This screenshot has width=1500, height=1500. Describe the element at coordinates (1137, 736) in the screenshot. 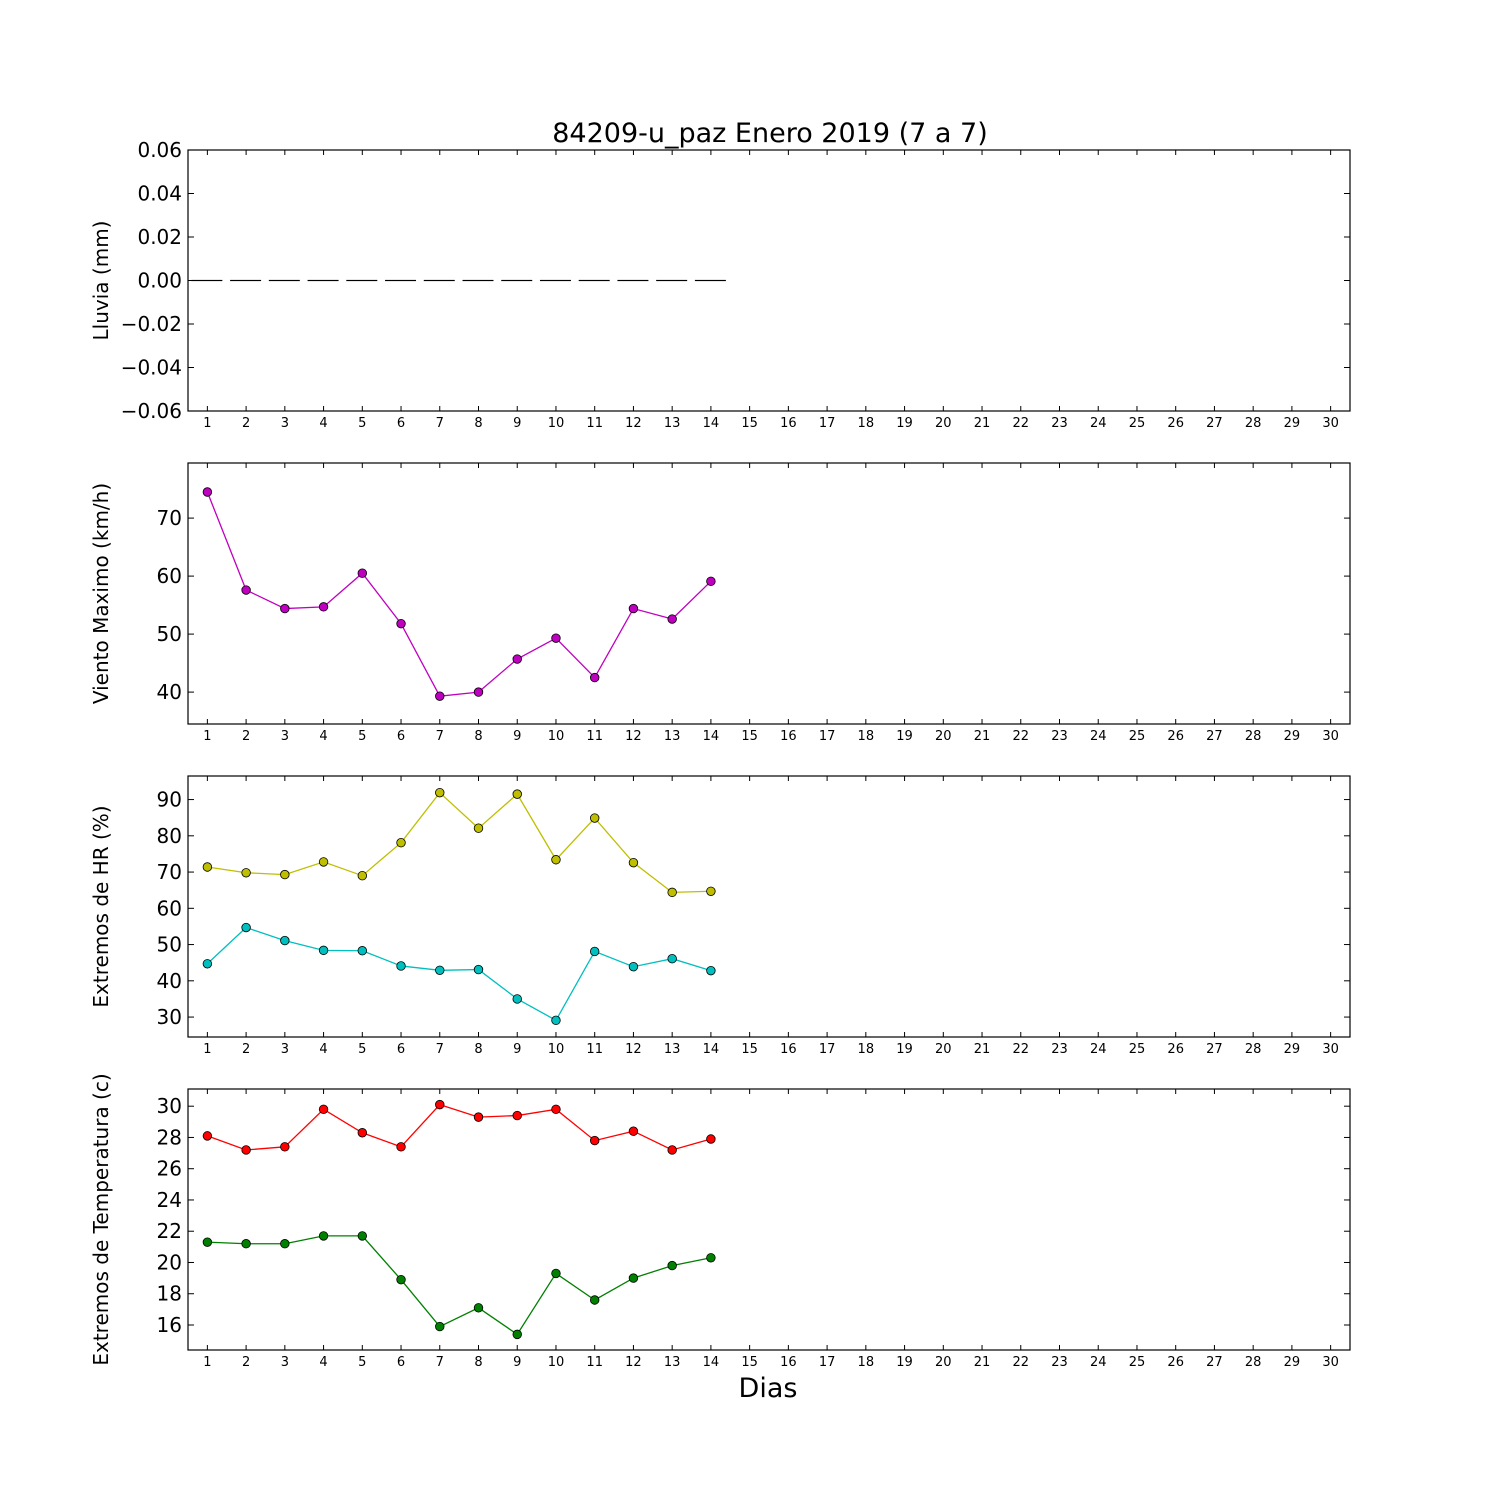

I see `x-tick-label: 25` at that location.